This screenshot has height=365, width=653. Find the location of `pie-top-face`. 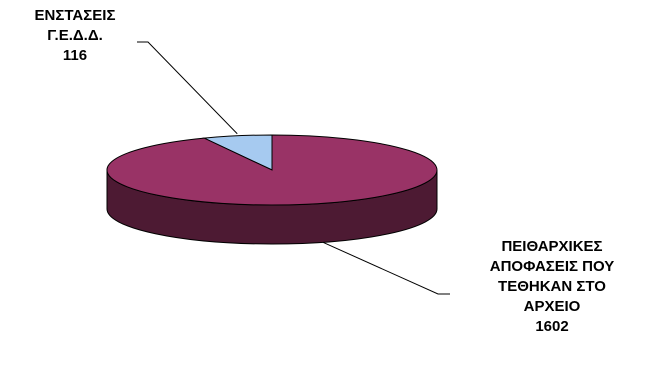

pie-top-face is located at coordinates (272, 170).